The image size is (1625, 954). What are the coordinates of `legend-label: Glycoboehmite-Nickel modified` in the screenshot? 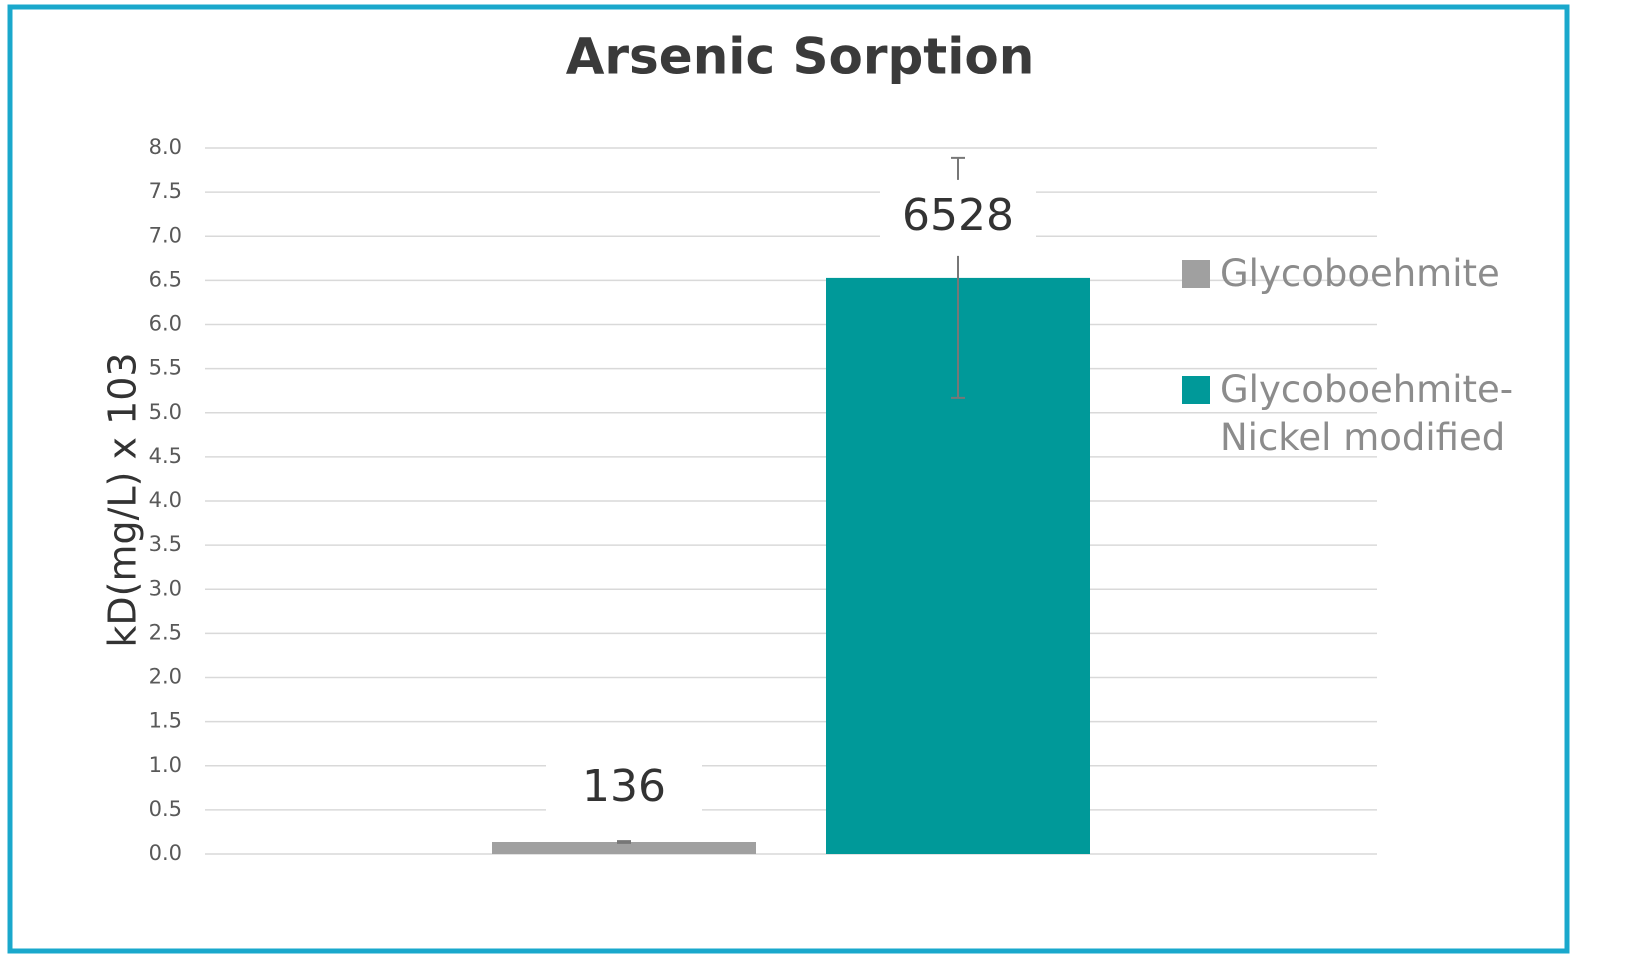 It's located at (1367, 413).